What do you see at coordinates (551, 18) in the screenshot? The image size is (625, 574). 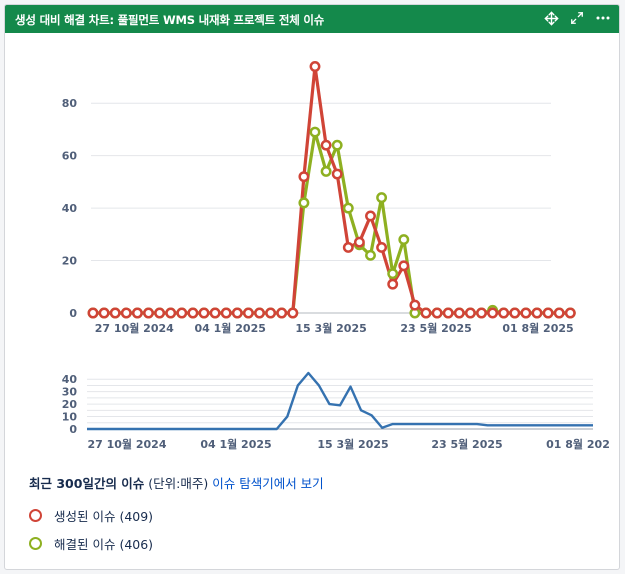 I see `move-icon` at bounding box center [551, 18].